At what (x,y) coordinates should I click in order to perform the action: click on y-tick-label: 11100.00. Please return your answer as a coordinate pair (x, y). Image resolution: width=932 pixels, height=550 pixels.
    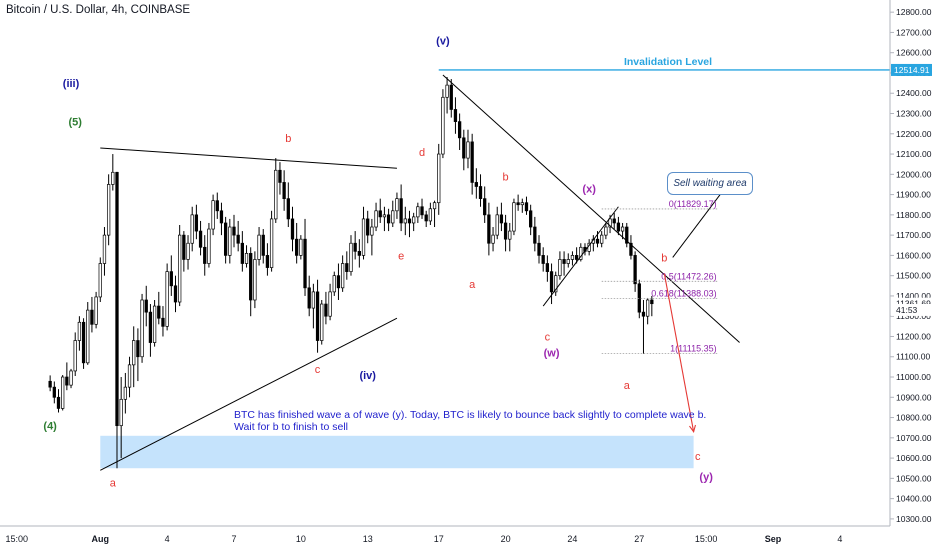
    Looking at the image, I should click on (913, 357).